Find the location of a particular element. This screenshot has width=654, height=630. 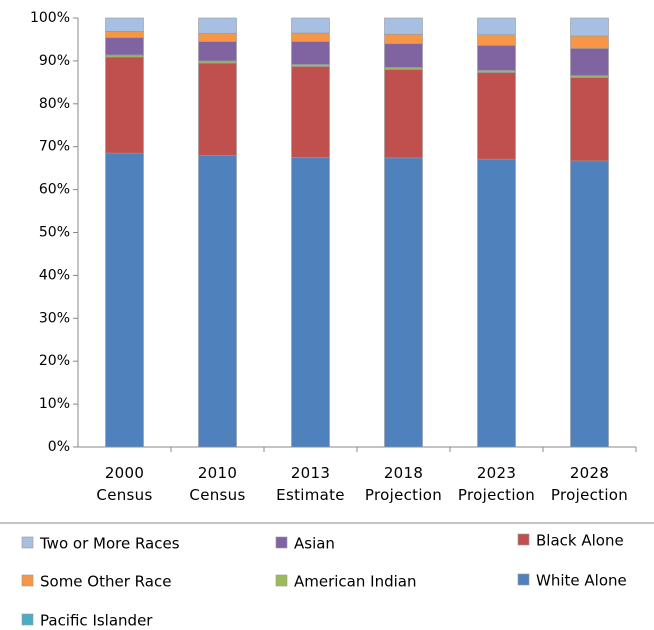

x-tick-label: 2018 Projection is located at coordinates (403, 484).